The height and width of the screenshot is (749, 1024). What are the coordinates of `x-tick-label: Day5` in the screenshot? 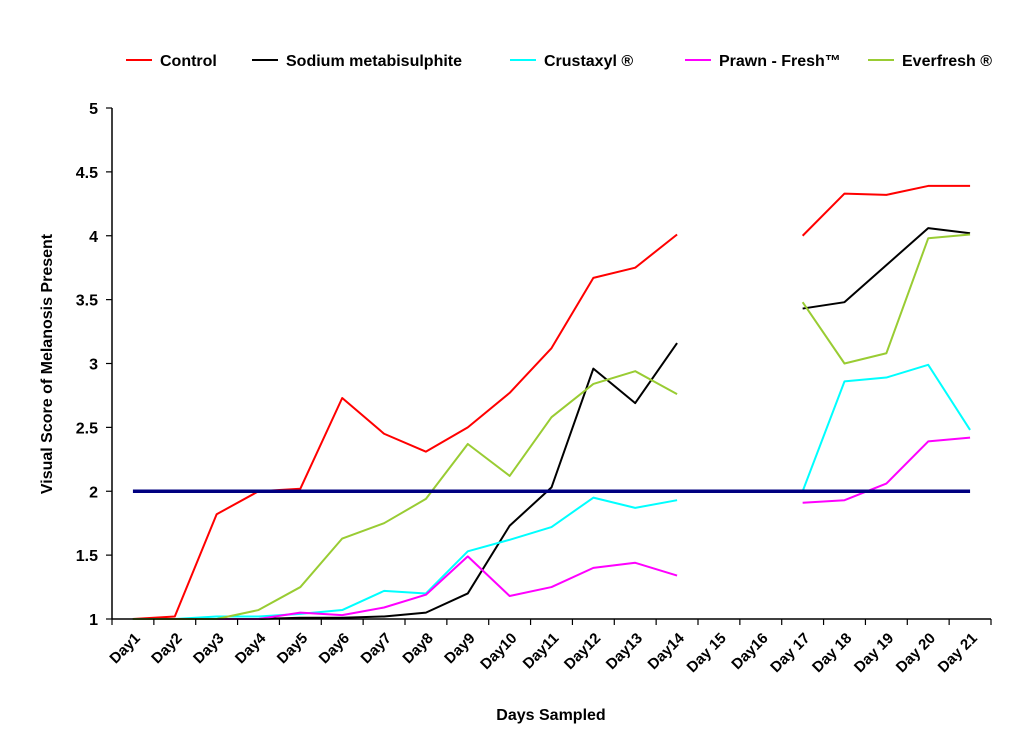 It's located at (292, 648).